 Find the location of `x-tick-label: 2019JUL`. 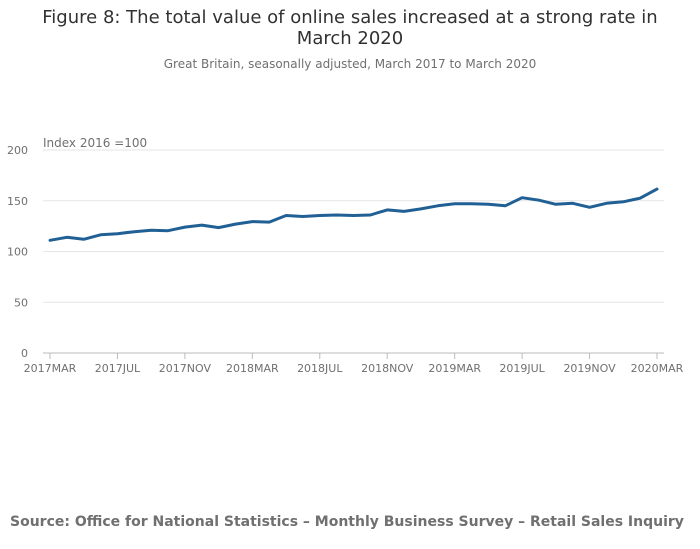

x-tick-label: 2019JUL is located at coordinates (522, 368).